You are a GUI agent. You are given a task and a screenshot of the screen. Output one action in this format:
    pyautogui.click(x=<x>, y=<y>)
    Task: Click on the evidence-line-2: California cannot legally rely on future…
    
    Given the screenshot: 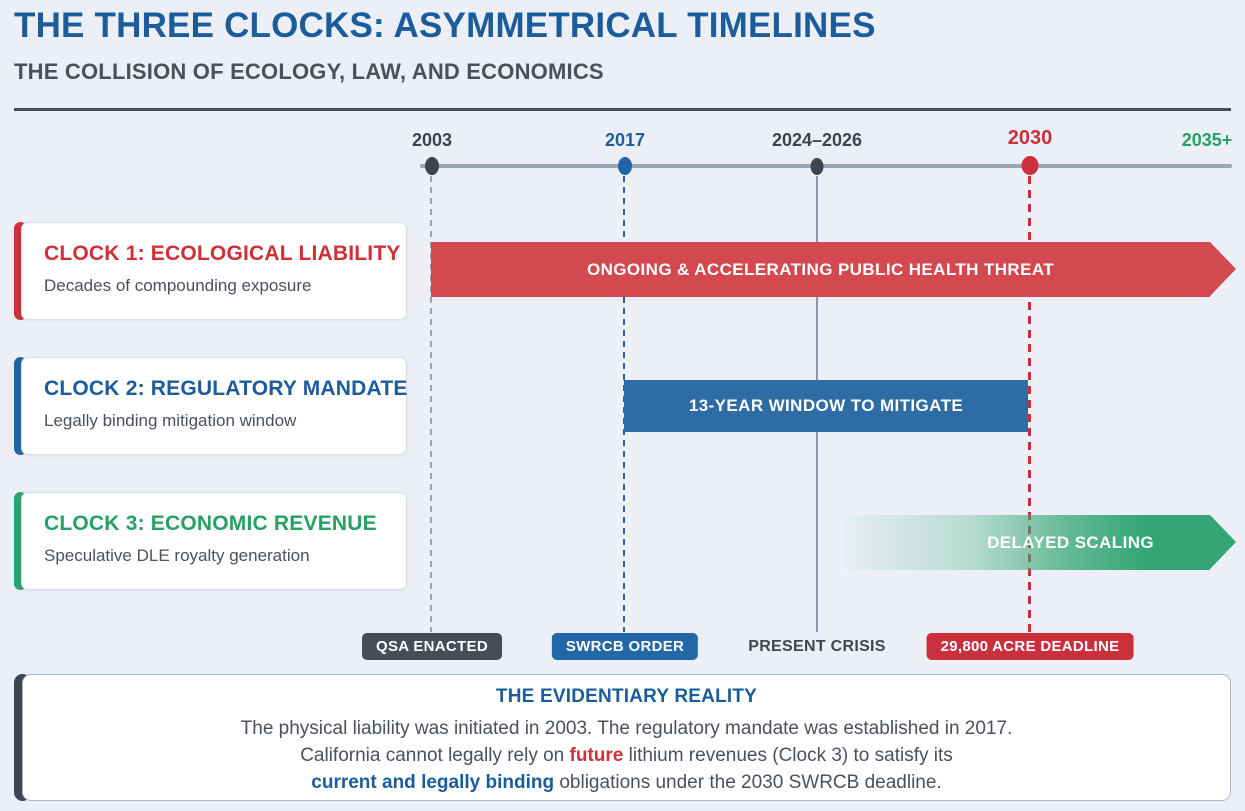 What is the action you would take?
    pyautogui.click(x=626, y=755)
    